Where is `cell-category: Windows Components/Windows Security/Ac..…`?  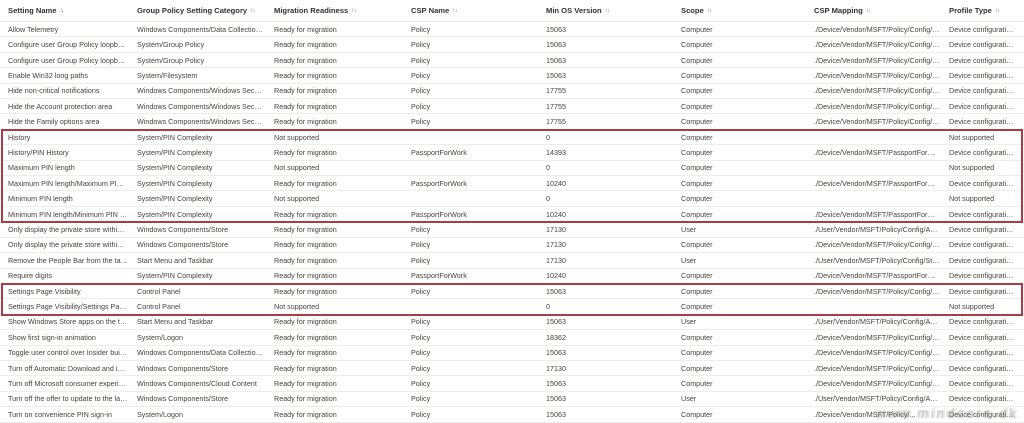 cell-category: Windows Components/Windows Security/Ac..… is located at coordinates (205, 106).